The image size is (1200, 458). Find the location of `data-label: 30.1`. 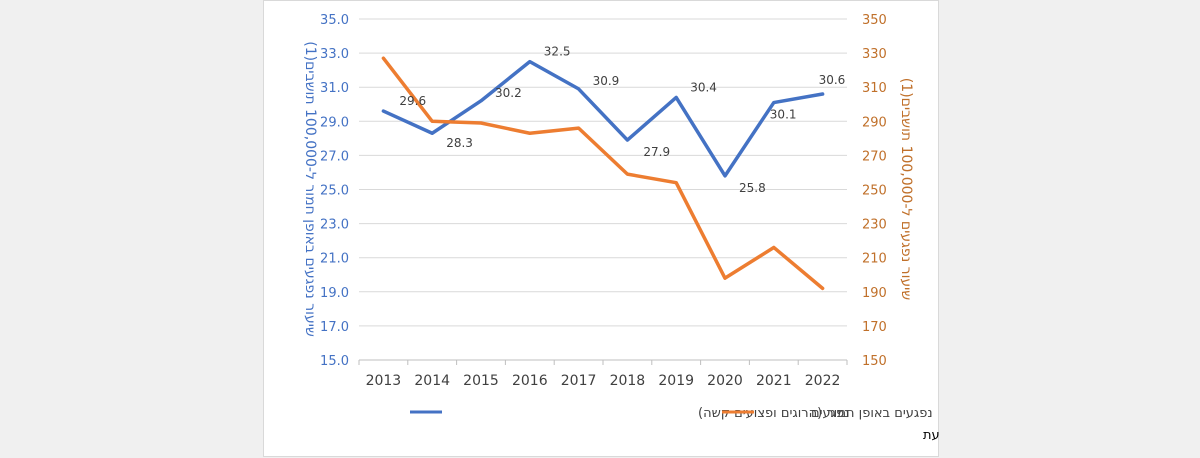

data-label: 30.1 is located at coordinates (783, 115).